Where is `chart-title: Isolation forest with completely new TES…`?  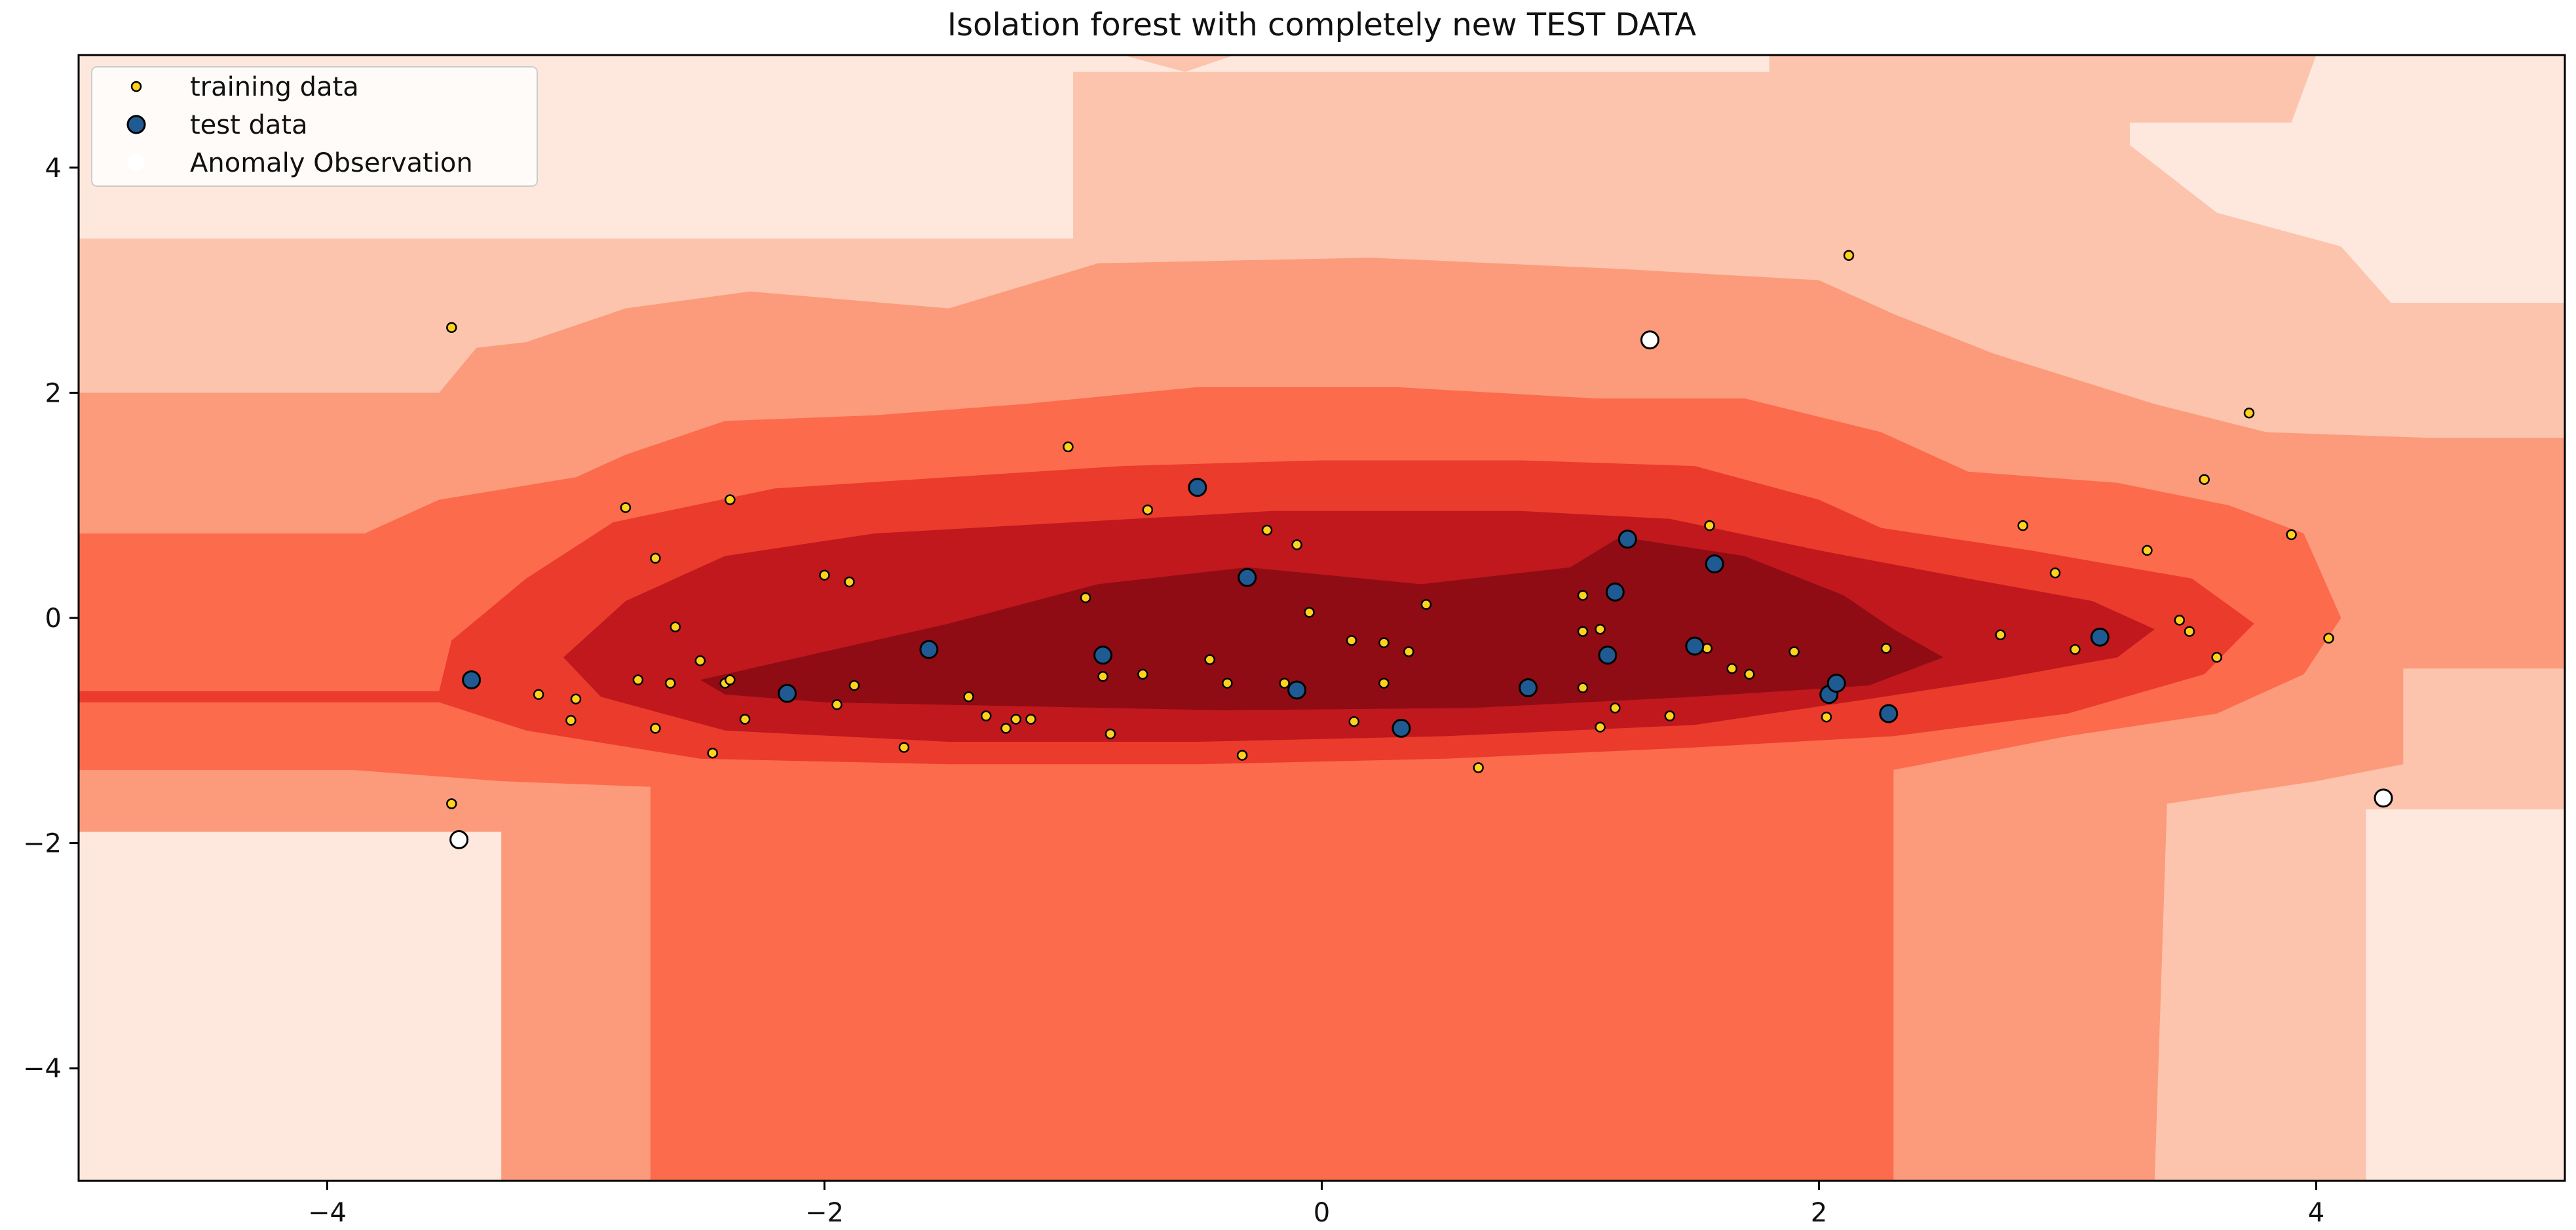 chart-title: Isolation forest with completely new TES… is located at coordinates (1322, 25).